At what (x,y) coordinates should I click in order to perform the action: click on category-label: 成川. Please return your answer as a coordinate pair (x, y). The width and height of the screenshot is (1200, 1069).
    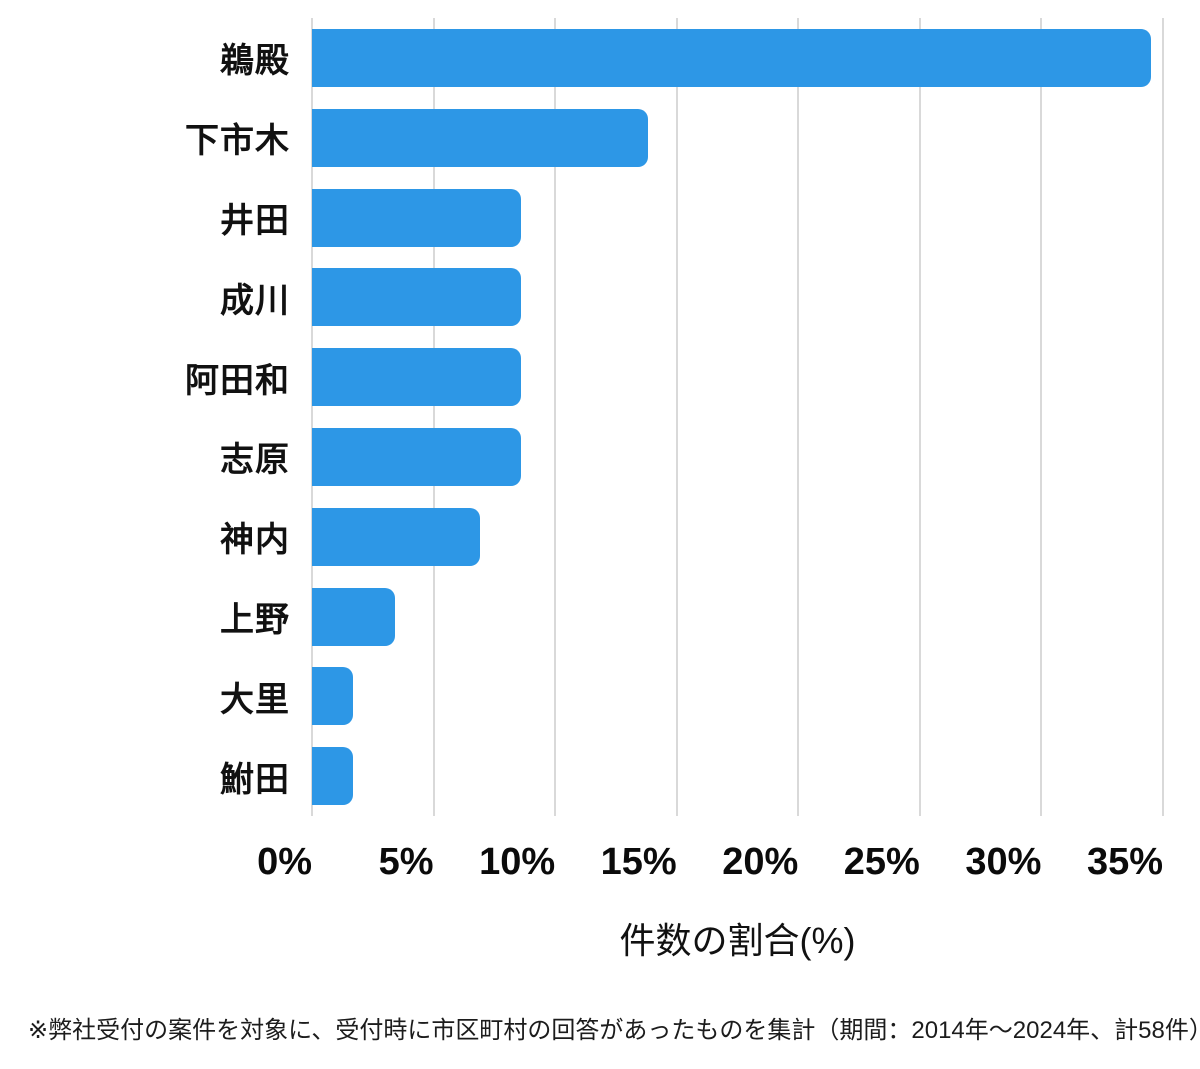
    Looking at the image, I should click on (255, 300).